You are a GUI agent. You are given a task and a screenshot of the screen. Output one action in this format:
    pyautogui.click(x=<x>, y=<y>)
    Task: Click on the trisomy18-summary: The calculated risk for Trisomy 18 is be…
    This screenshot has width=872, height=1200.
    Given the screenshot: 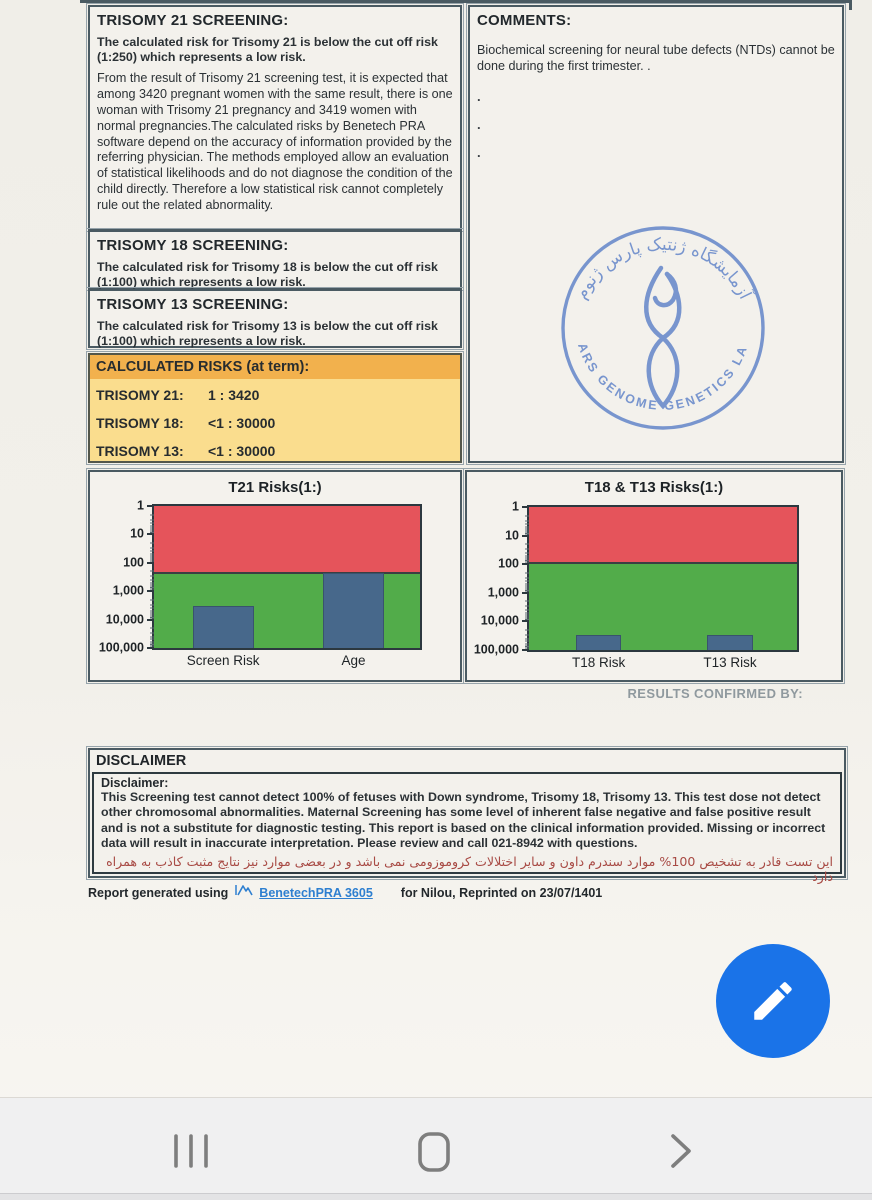 What is the action you would take?
    pyautogui.click(x=267, y=275)
    